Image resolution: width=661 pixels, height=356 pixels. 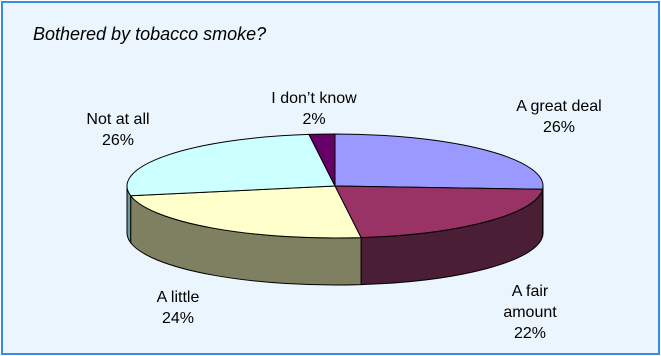 I want to click on slice-label-line-1-0: A fair, so click(x=530, y=291).